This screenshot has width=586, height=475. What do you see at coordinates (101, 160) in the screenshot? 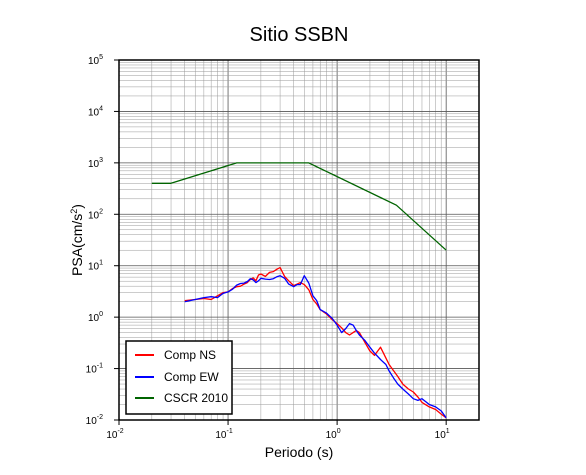
I see `y-tick-exp: 3` at bounding box center [101, 160].